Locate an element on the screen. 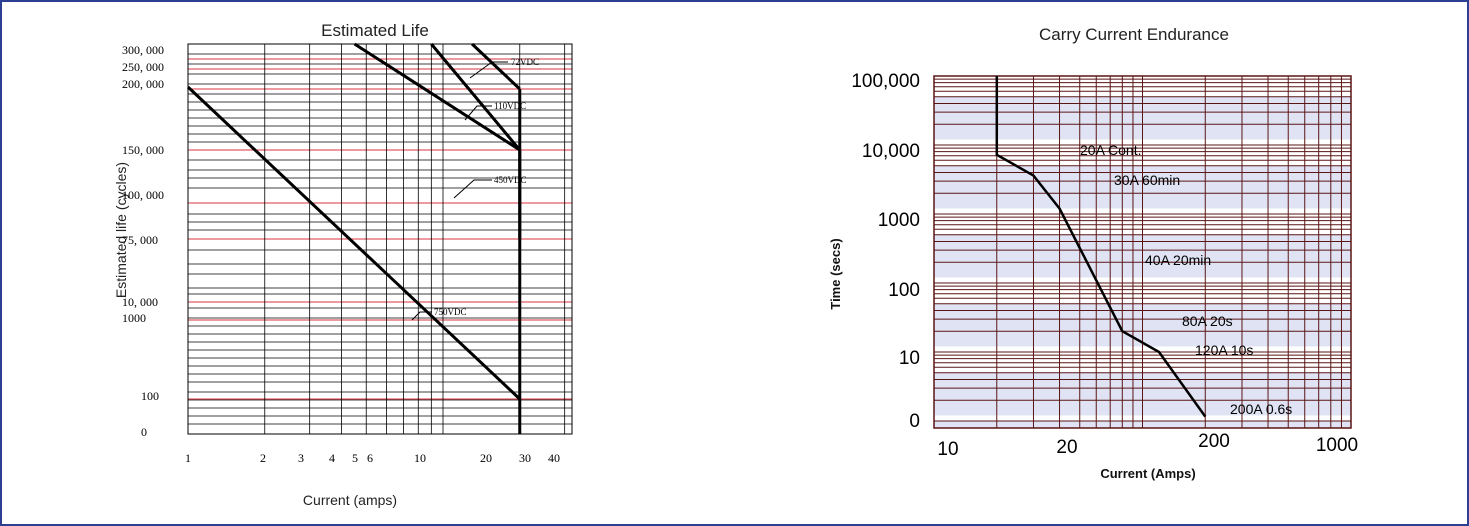  c2-title: Carry Current Endurance is located at coordinates (1134, 34).